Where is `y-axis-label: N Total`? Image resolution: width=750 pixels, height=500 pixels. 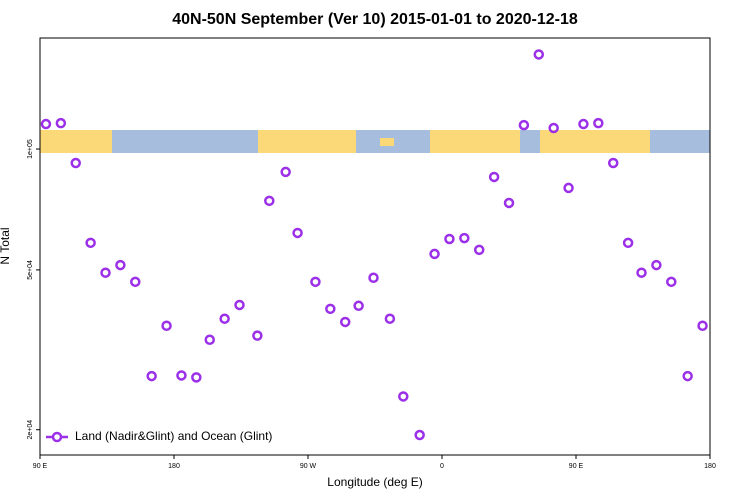 y-axis-label: N Total is located at coordinates (6, 245).